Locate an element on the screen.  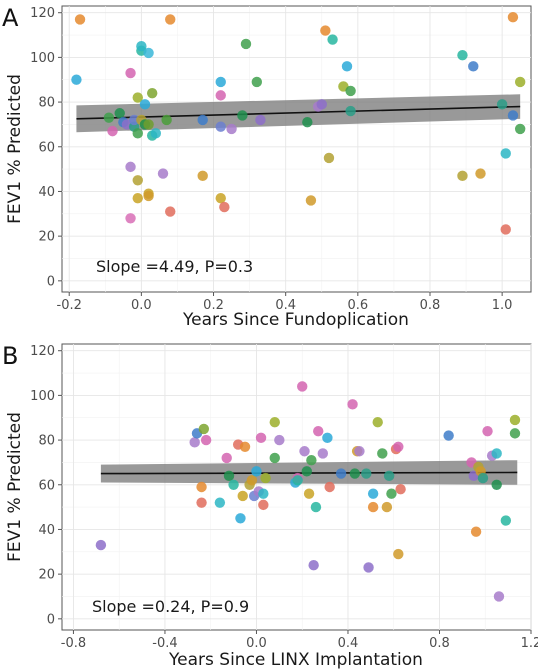
panel-a-fit-group is located at coordinates (298, 112).